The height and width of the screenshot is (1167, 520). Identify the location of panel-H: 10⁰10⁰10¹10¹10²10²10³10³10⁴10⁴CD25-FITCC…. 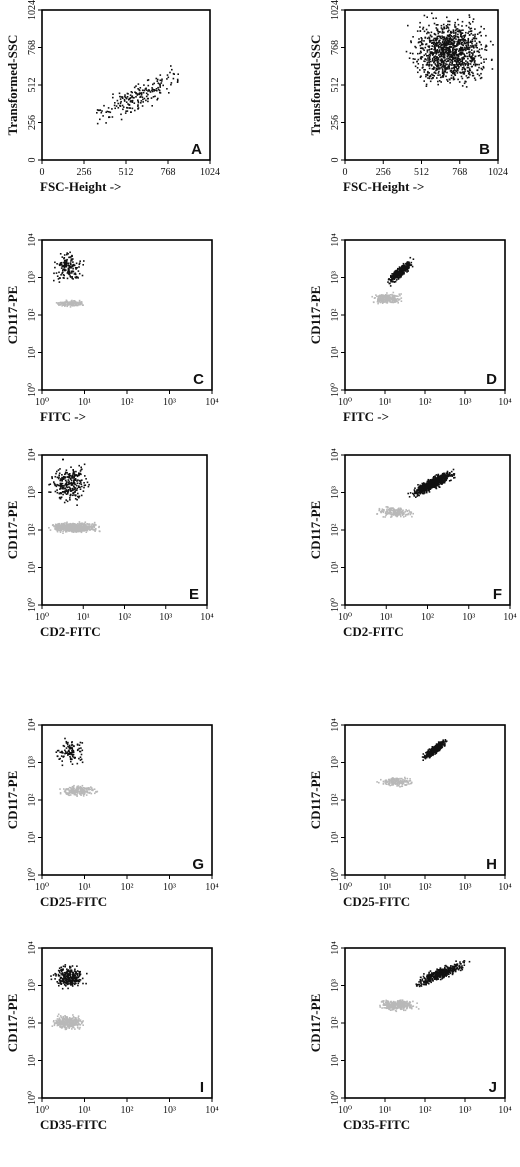
(410, 813).